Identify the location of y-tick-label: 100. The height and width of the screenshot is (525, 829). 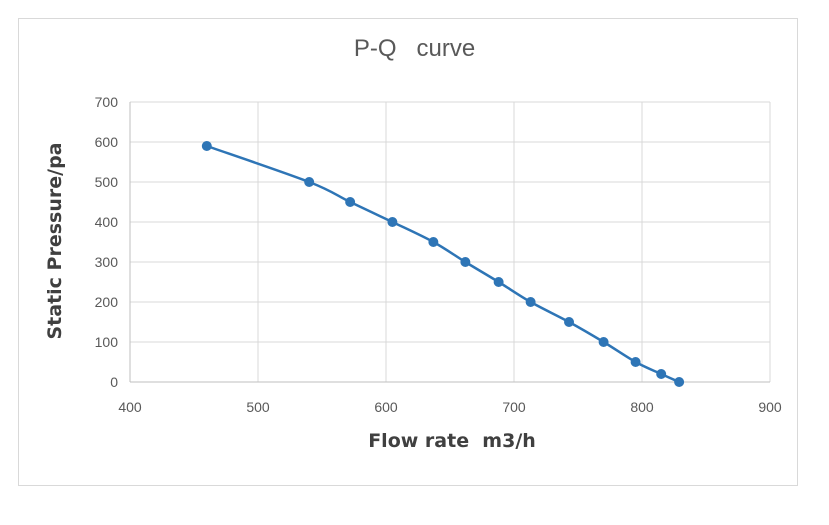
(107, 342).